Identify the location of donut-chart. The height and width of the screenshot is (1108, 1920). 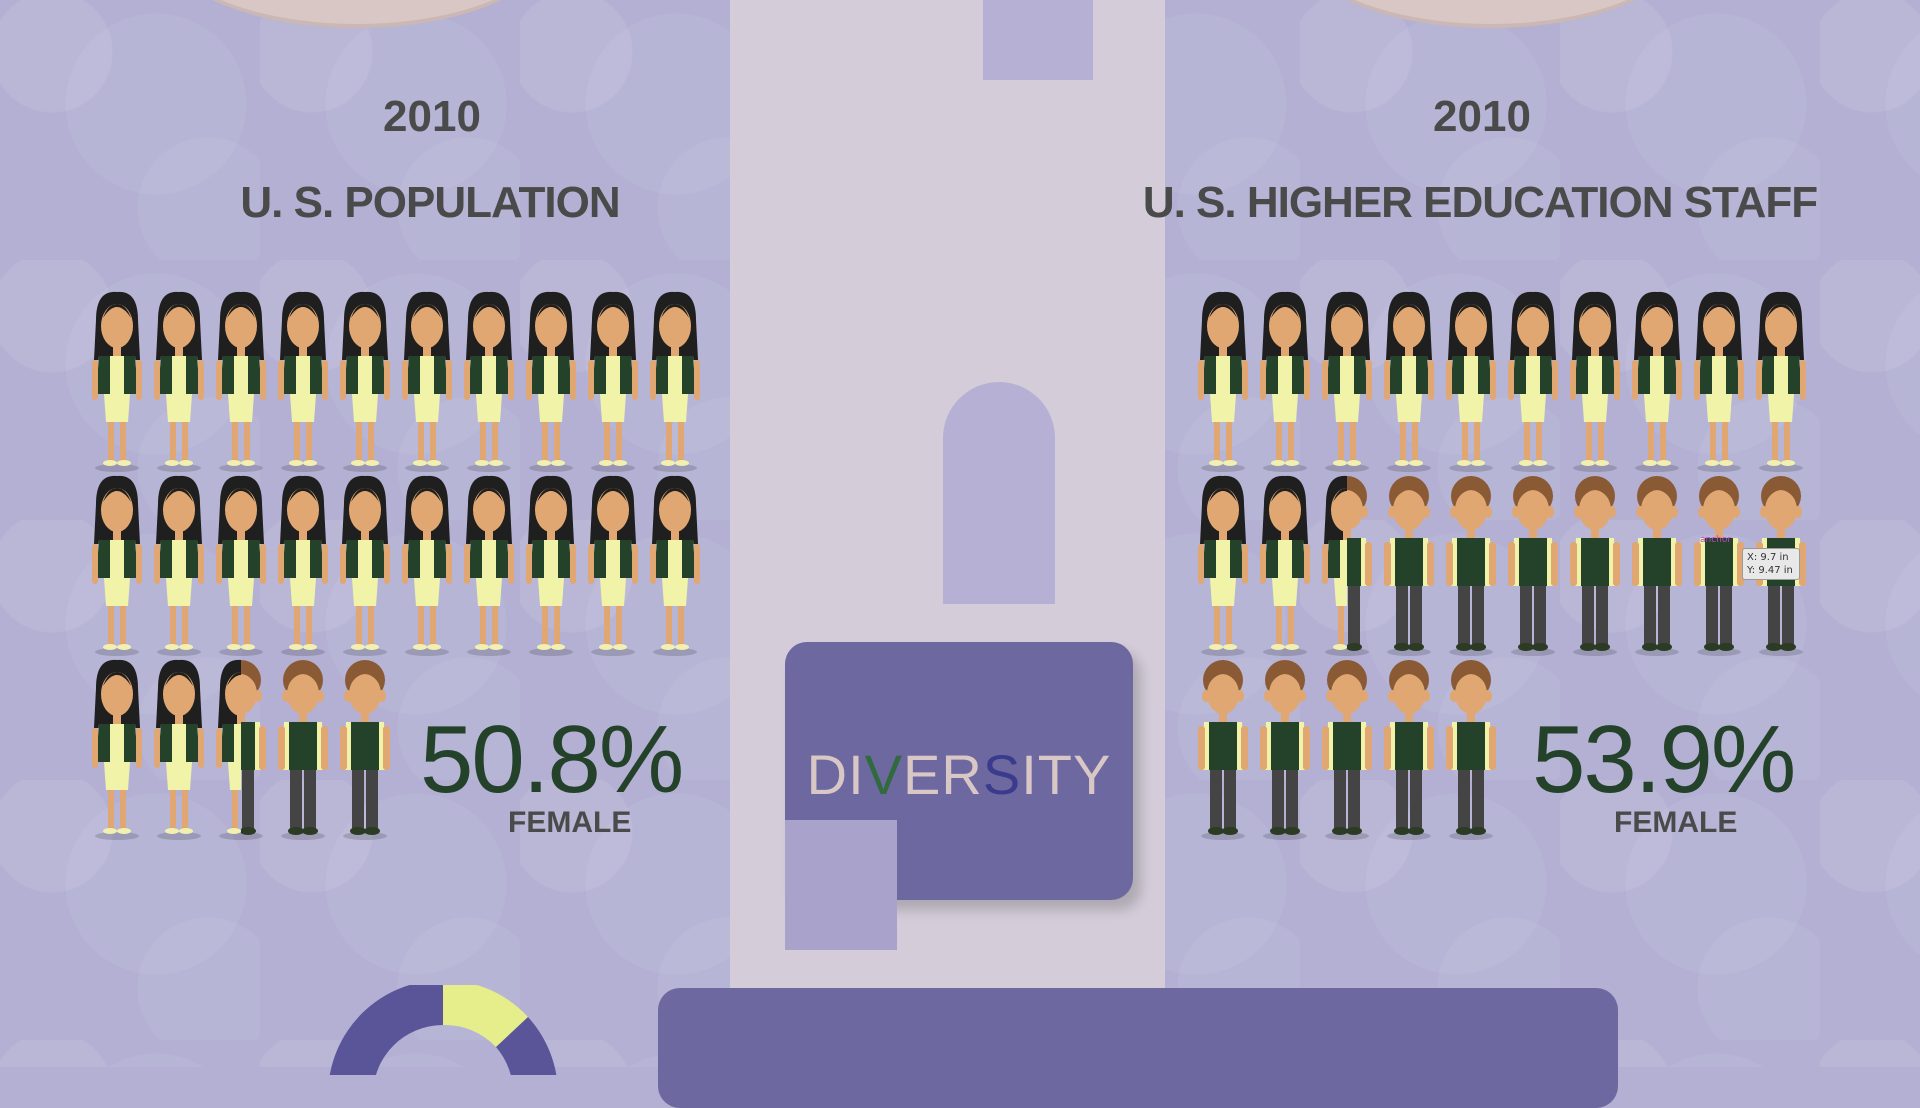
(443, 1030).